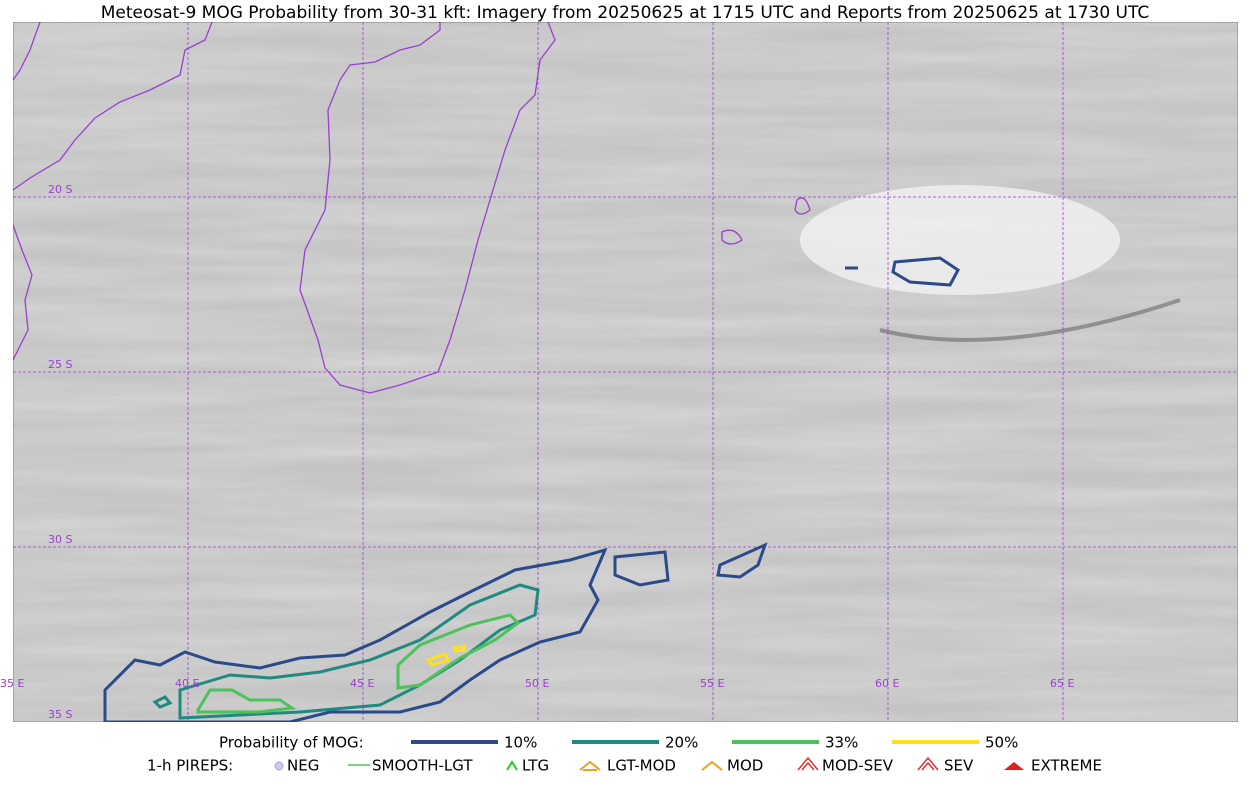 Image resolution: width=1250 pixels, height=786 pixels. I want to click on lon-label: 65 E, so click(1062, 683).